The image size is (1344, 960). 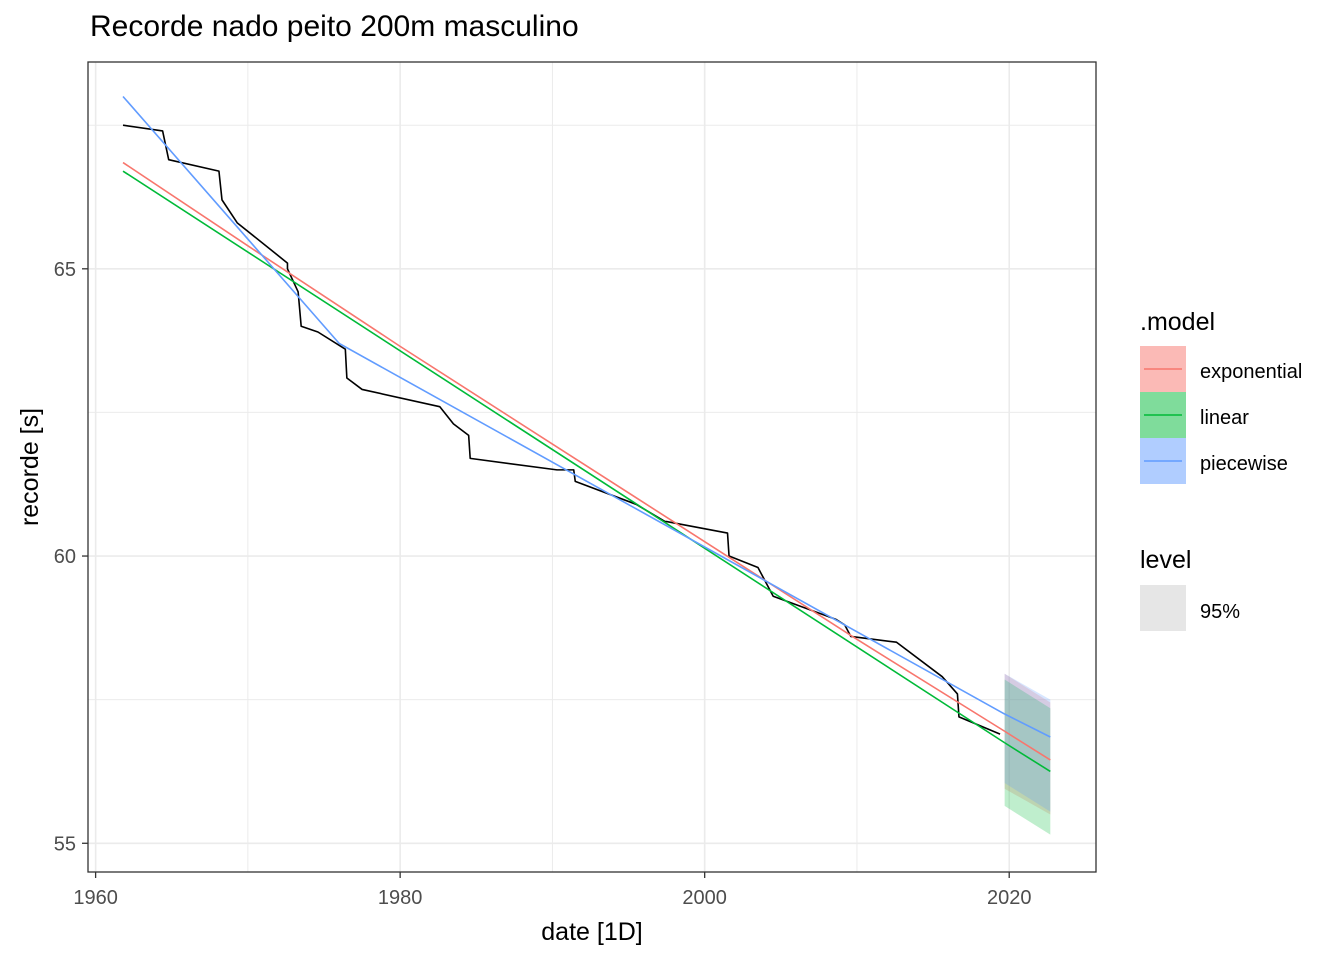 I want to click on y-tick-label: 65, so click(x=65, y=270).